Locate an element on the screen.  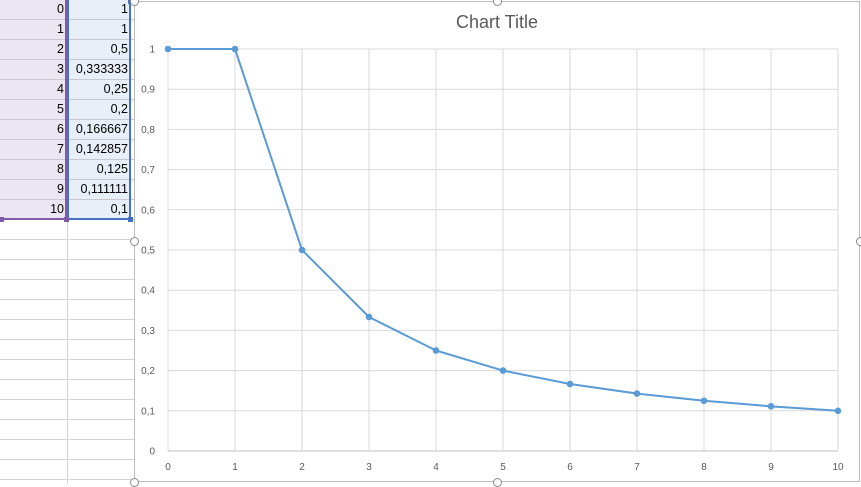
fill-handle-left-col-a is located at coordinates (2, 219).